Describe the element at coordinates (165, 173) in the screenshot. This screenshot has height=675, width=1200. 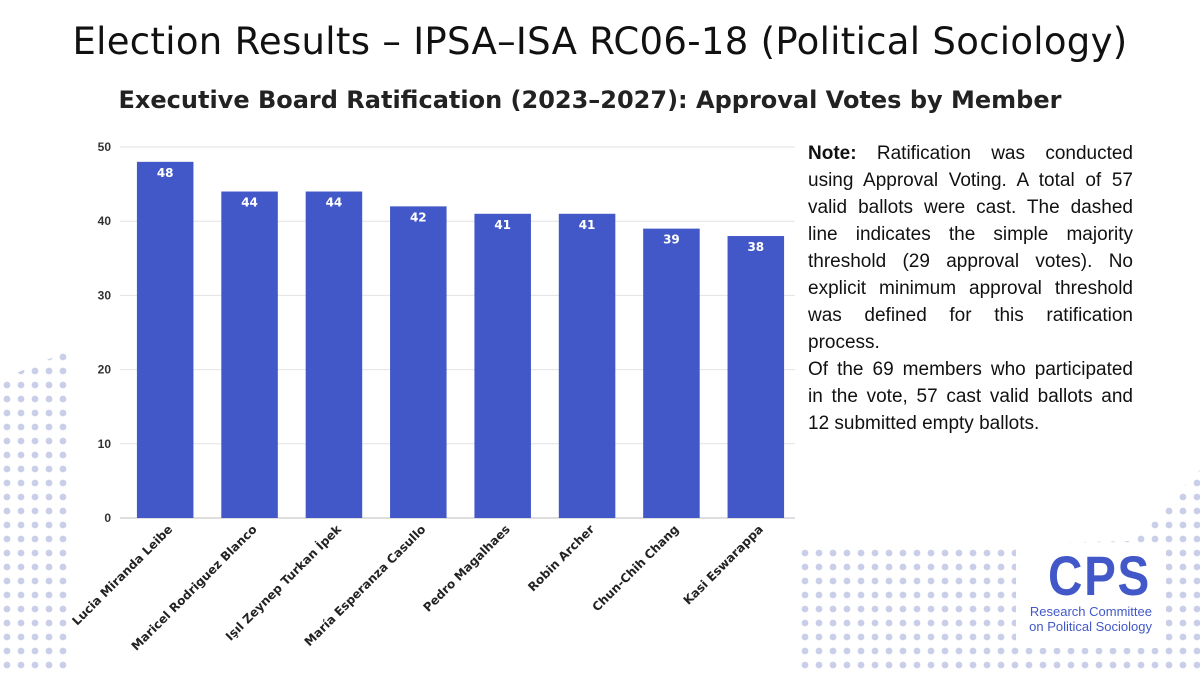
I see `bar-data-label: 48` at that location.